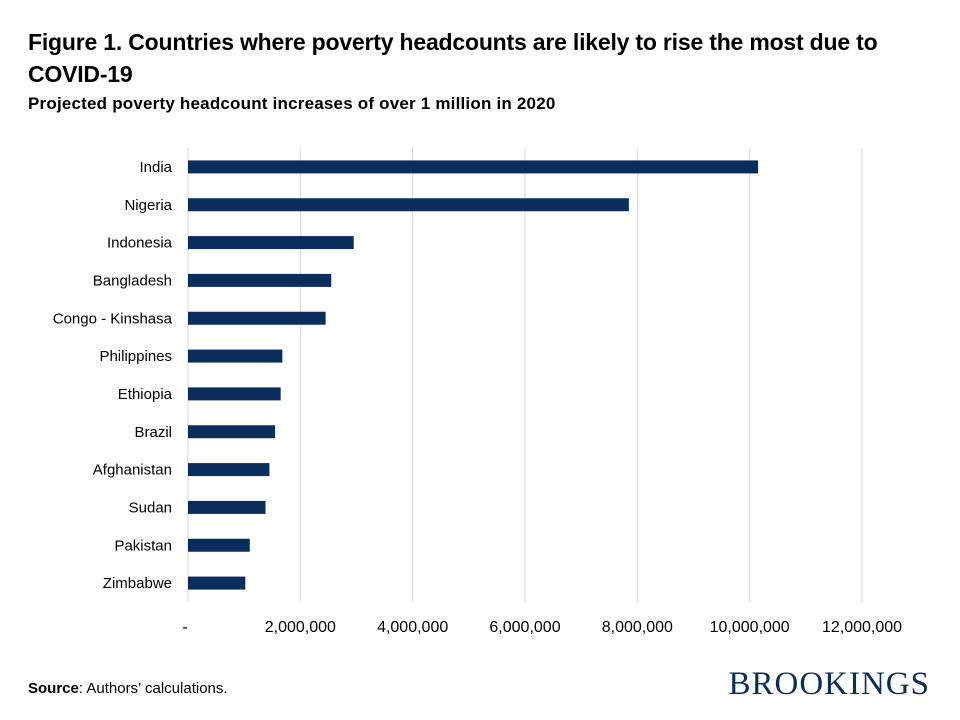 The image size is (960, 720). I want to click on category-label: Nigeria, so click(148, 205).